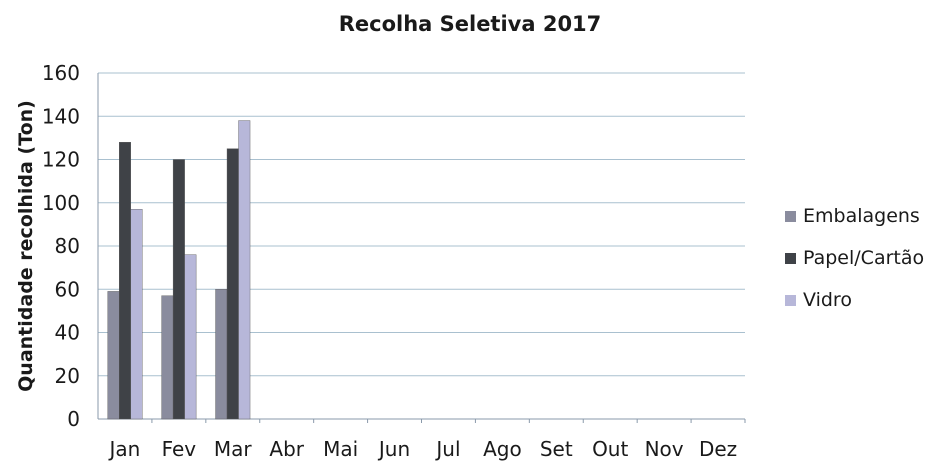 The width and height of the screenshot is (940, 461). Describe the element at coordinates (861, 216) in the screenshot. I see `legend-label-embalagens: Embalagens` at that location.